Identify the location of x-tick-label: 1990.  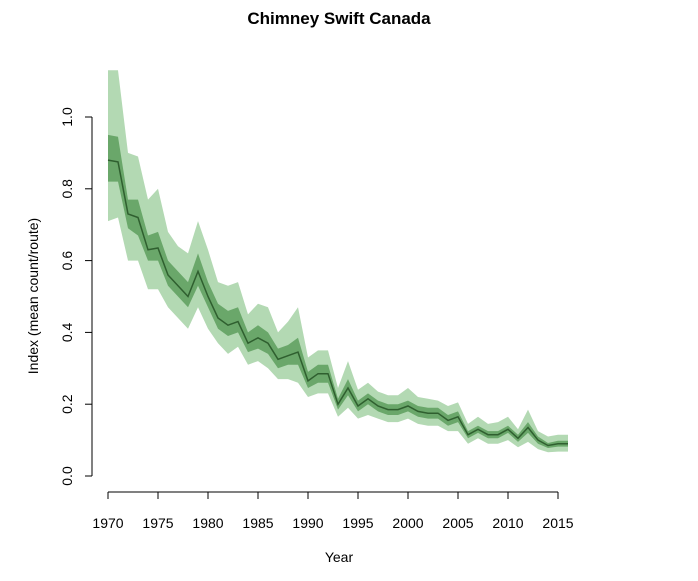
(307, 523).